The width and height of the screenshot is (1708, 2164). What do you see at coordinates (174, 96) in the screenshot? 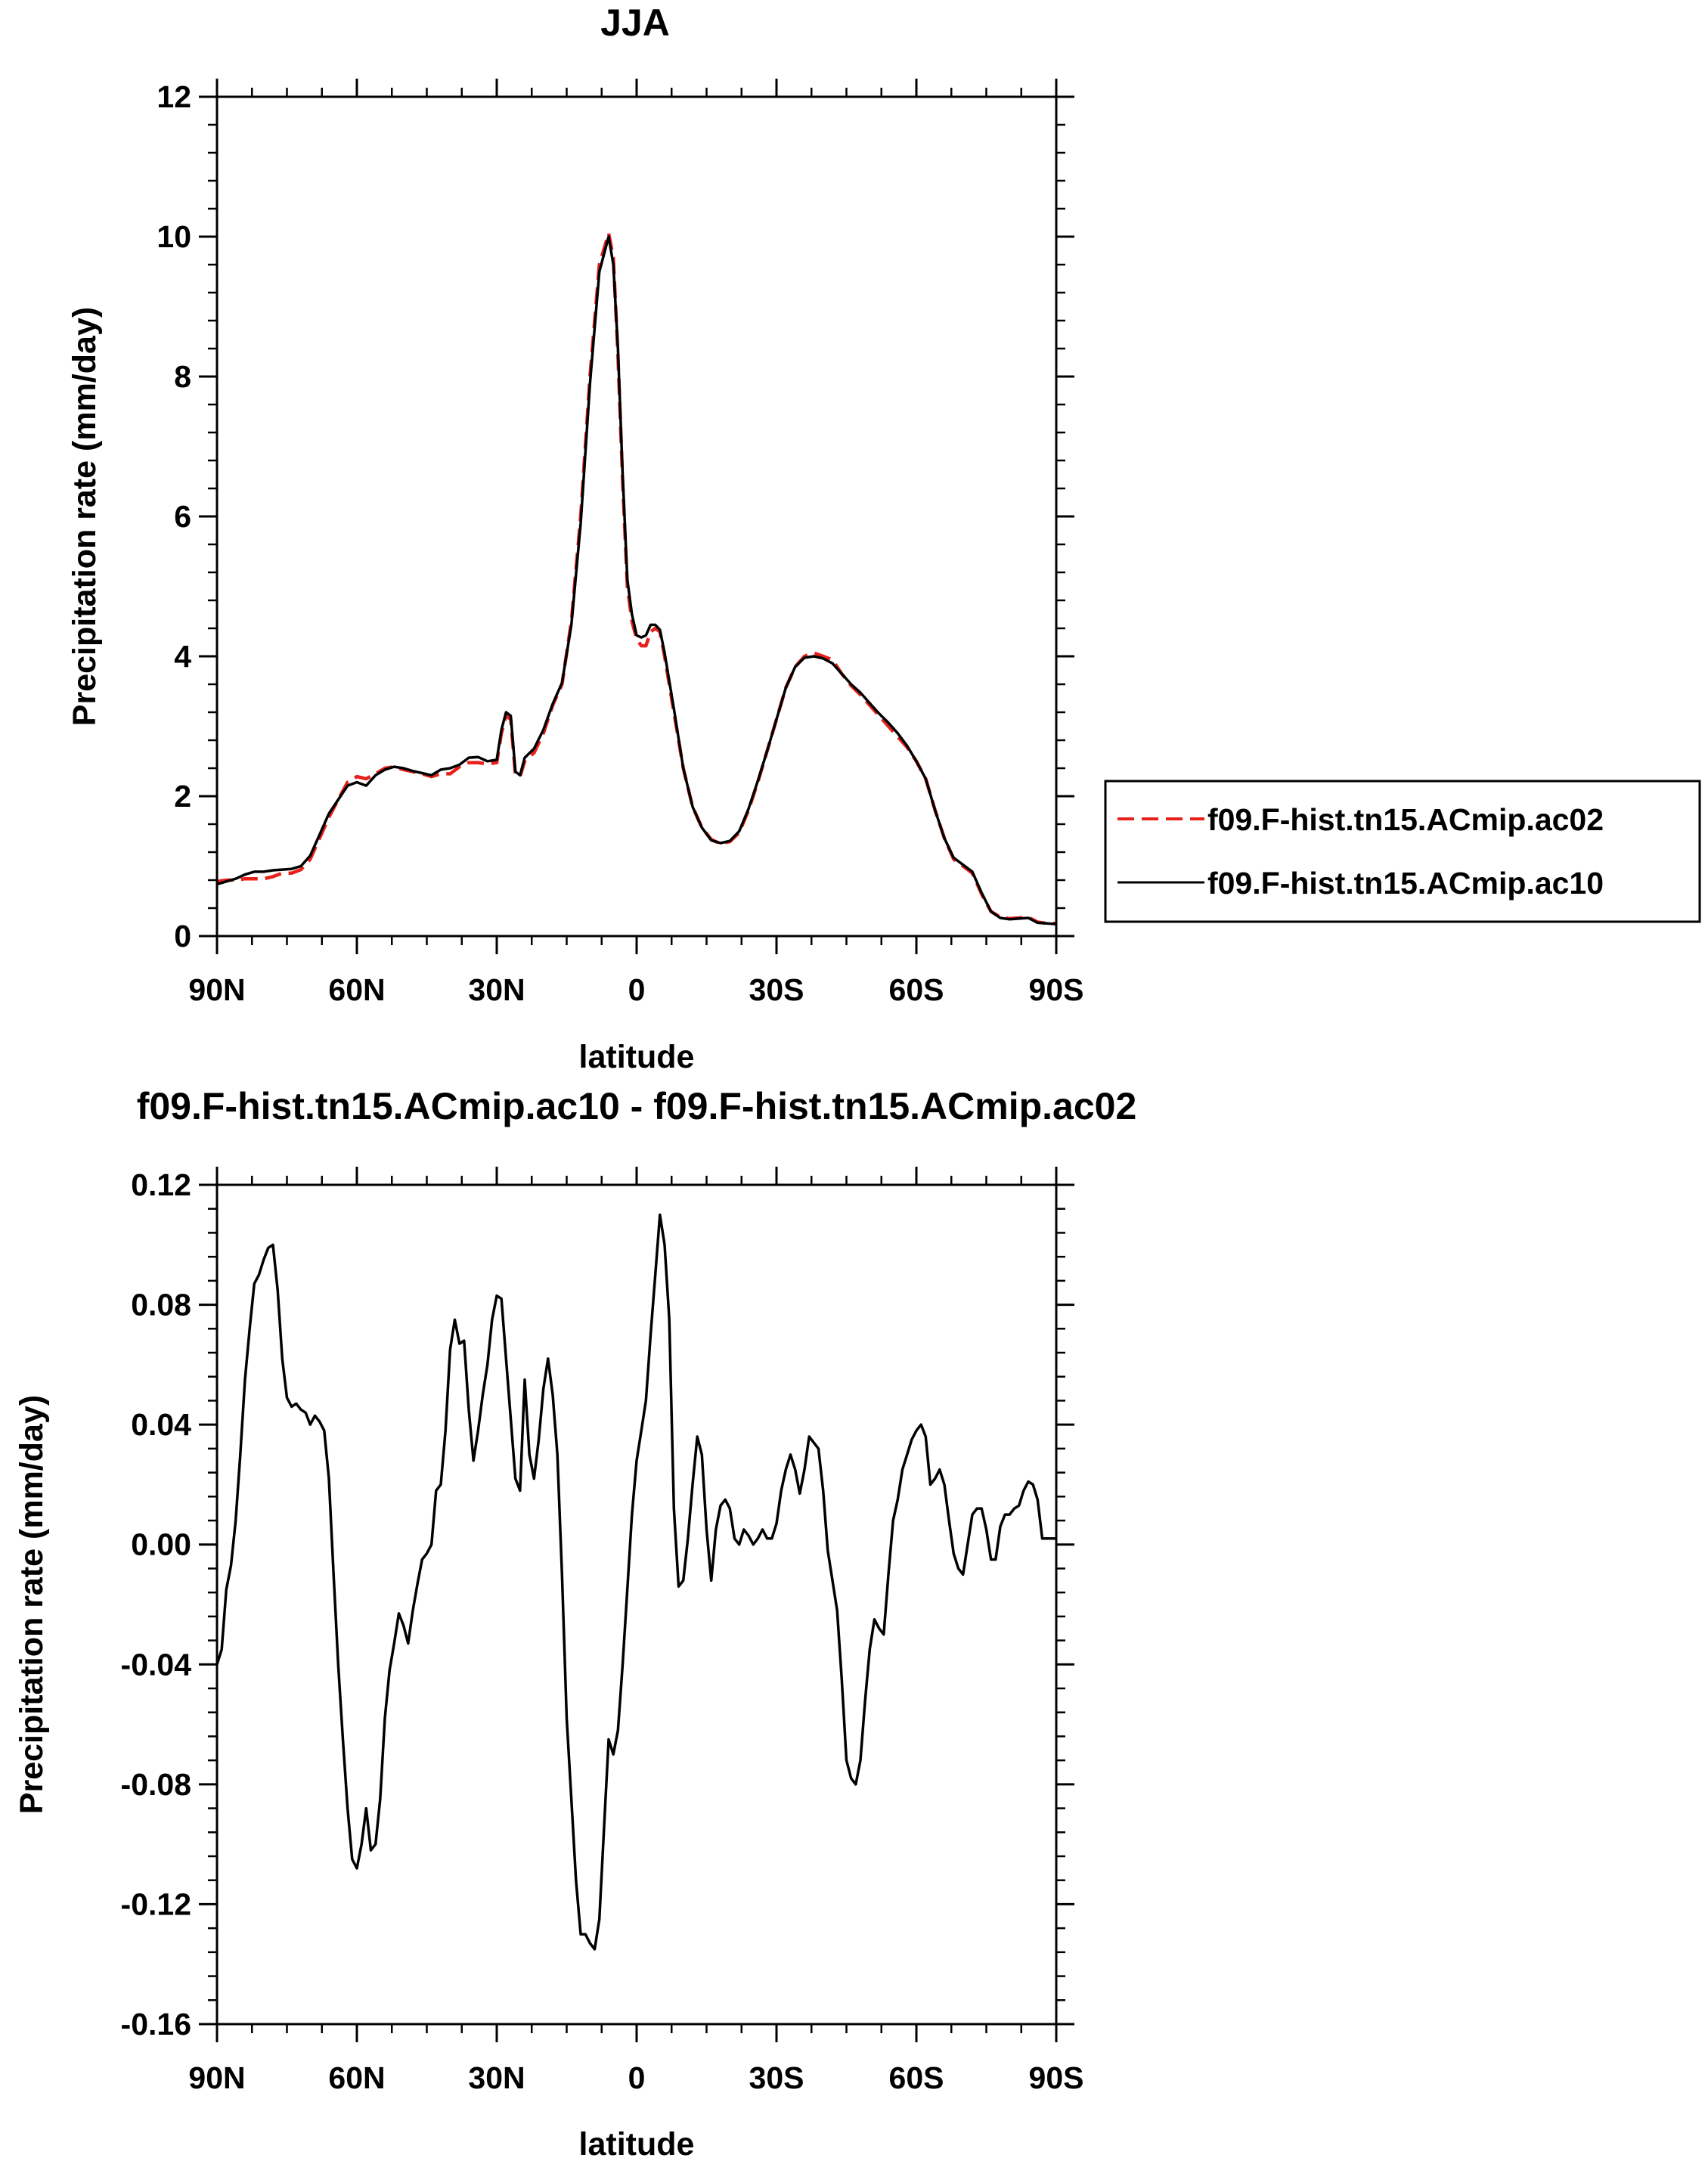
I see `y-tick-label: 12` at bounding box center [174, 96].